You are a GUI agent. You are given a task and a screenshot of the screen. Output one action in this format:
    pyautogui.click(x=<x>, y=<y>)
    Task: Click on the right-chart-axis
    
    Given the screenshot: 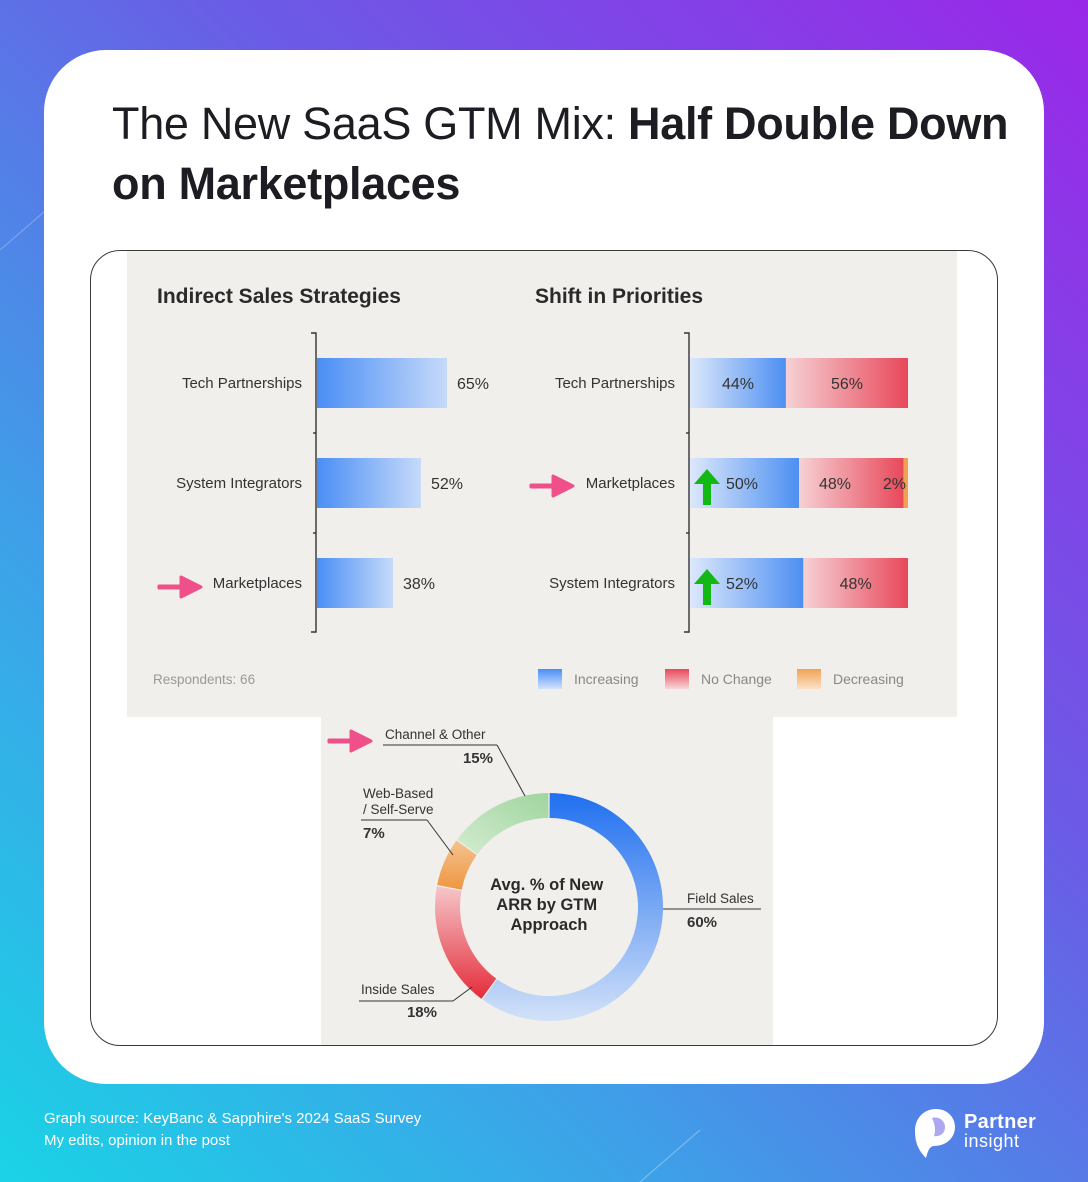 What is the action you would take?
    pyautogui.click(x=687, y=482)
    